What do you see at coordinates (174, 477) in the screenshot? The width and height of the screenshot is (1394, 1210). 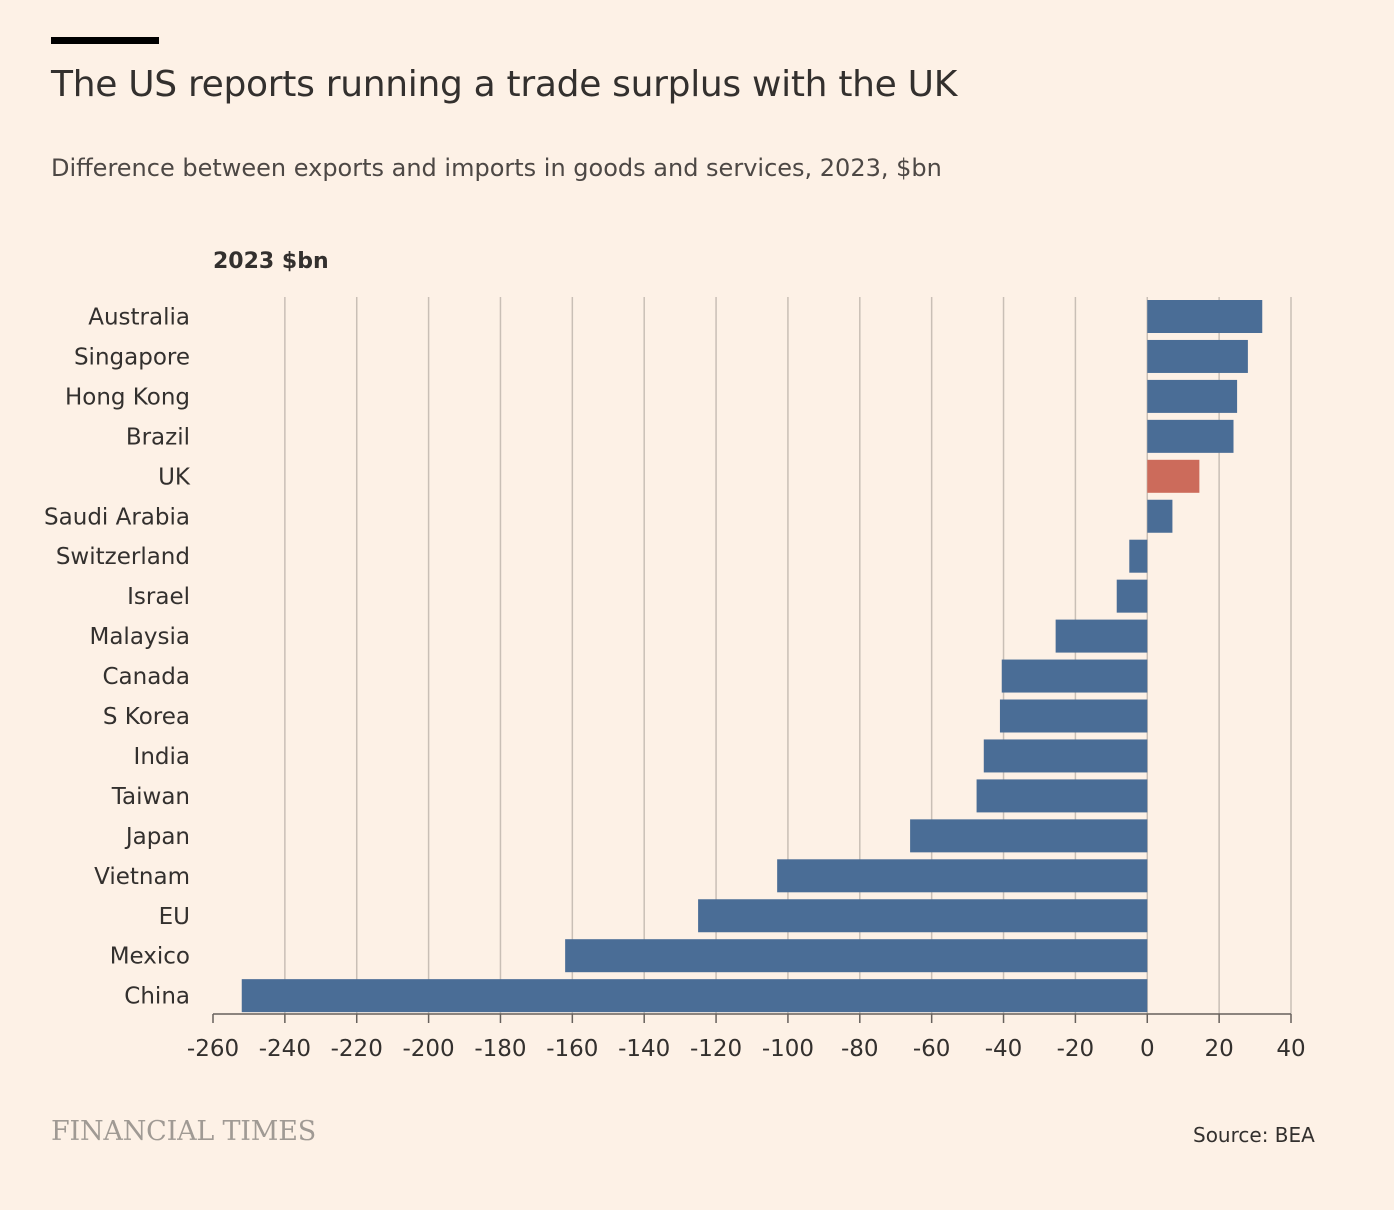 I see `category-label: UK` at bounding box center [174, 477].